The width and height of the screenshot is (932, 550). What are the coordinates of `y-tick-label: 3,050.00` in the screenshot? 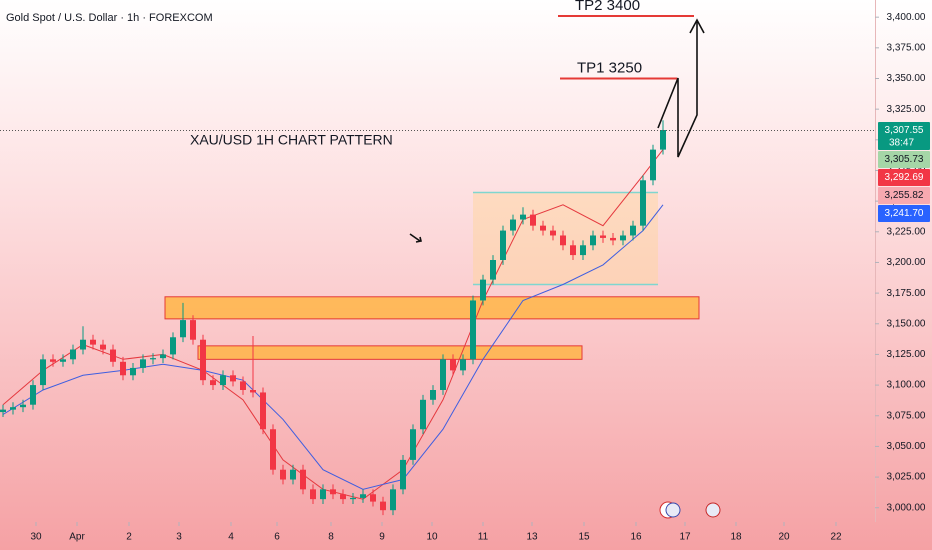 It's located at (906, 446).